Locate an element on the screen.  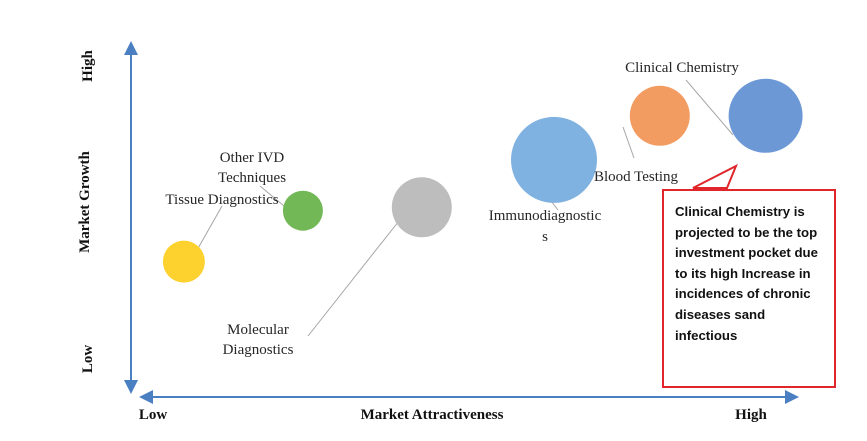
label-molecular-2: Diagnostics is located at coordinates (258, 350).